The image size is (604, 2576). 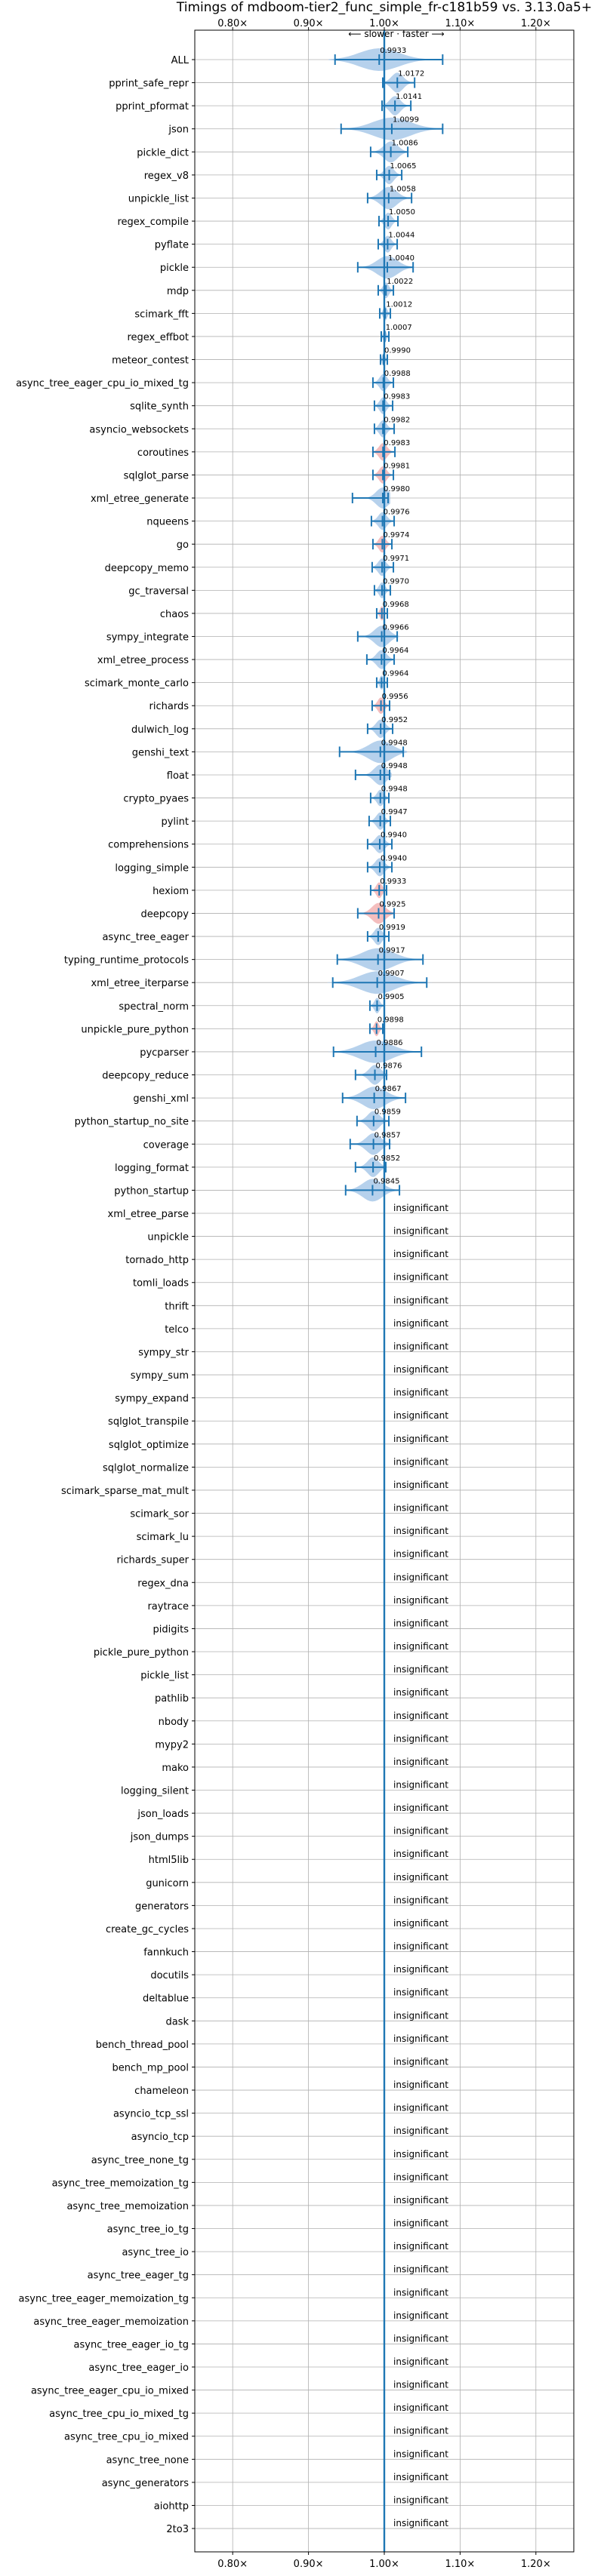 I want to click on category-label: genshi_xml, so click(x=161, y=1099).